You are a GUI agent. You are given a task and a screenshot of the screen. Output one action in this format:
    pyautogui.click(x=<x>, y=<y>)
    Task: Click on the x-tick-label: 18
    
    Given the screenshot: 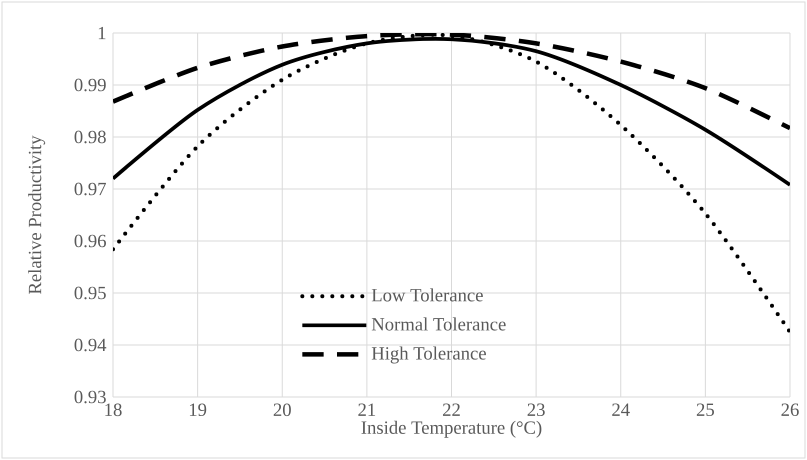 What is the action you would take?
    pyautogui.click(x=113, y=409)
    